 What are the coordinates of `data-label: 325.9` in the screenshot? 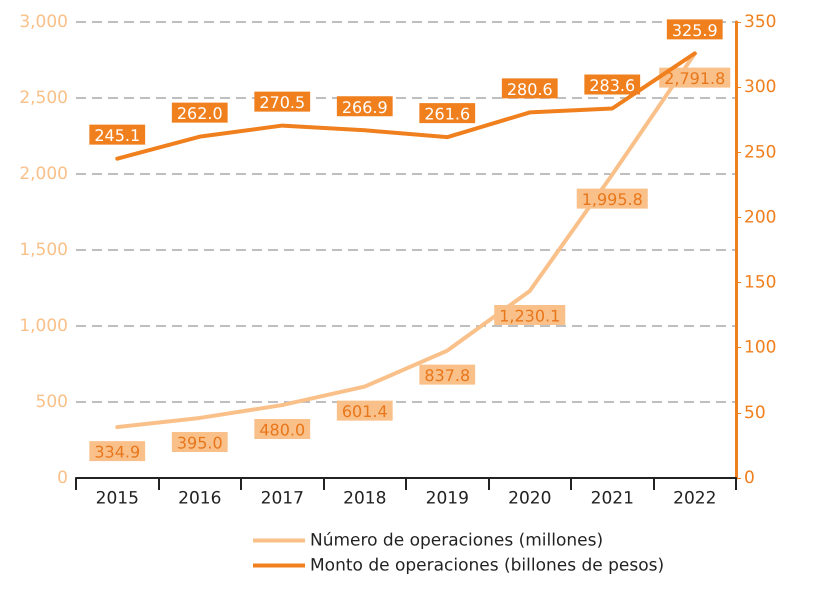 It's located at (695, 30).